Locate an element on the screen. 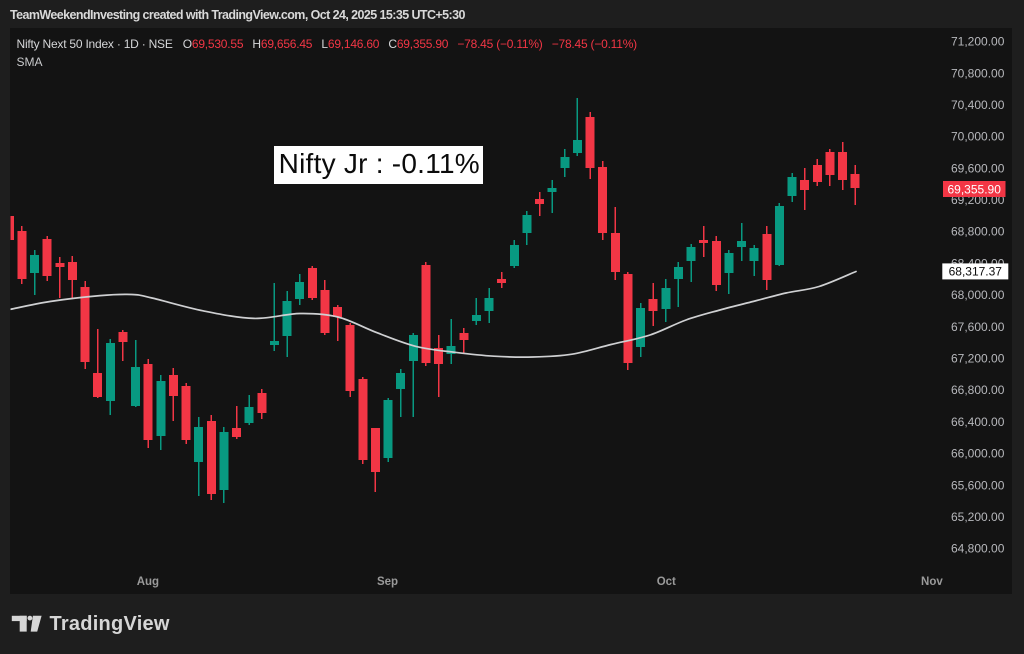  svg-text: Nov is located at coordinates (932, 582).